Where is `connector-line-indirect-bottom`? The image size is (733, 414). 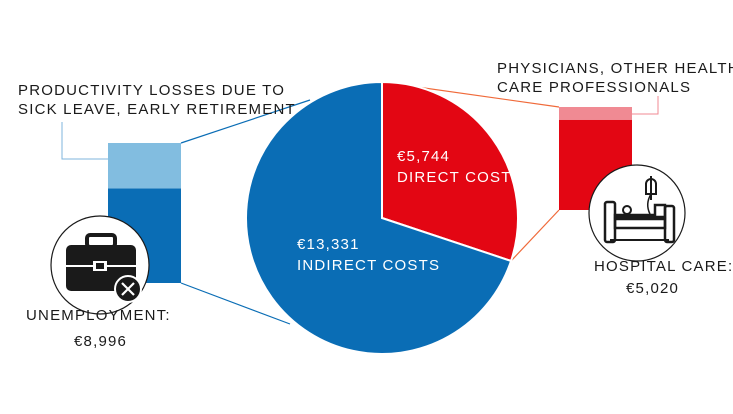
connector-line-indirect-bottom is located at coordinates (235, 303).